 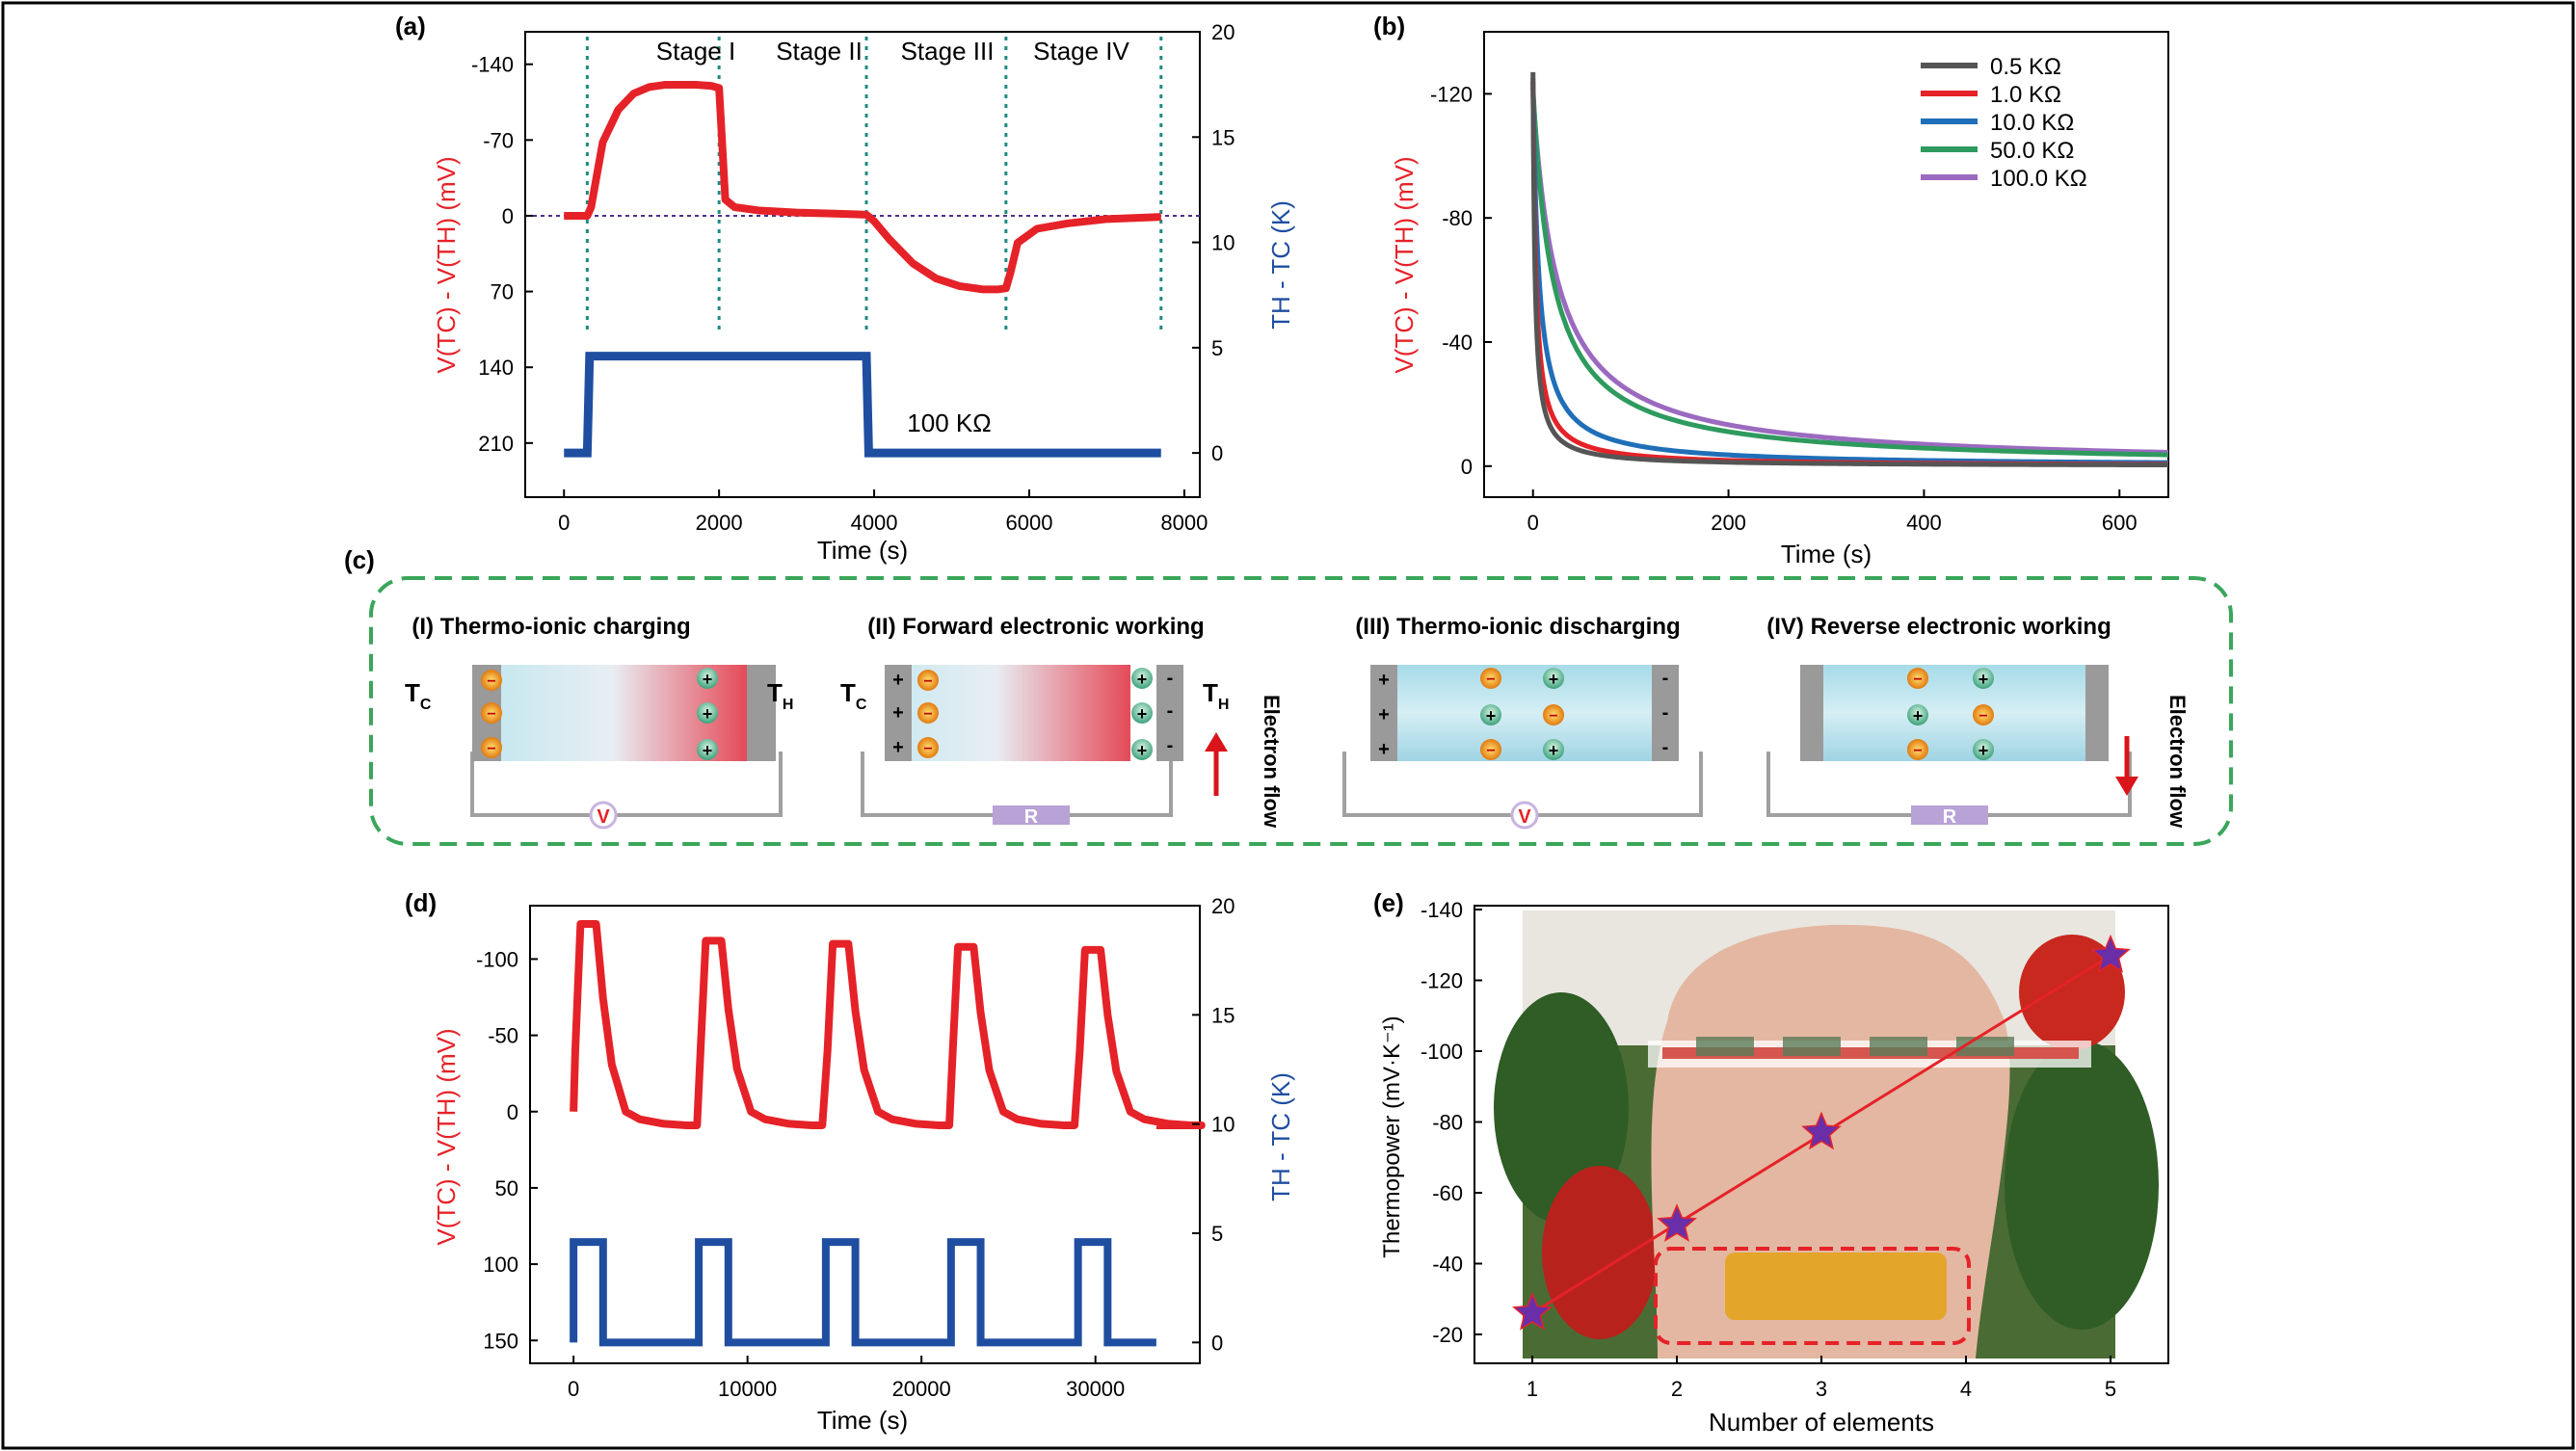 I want to click on a-y-tick-label: 70, so click(x=503, y=292).